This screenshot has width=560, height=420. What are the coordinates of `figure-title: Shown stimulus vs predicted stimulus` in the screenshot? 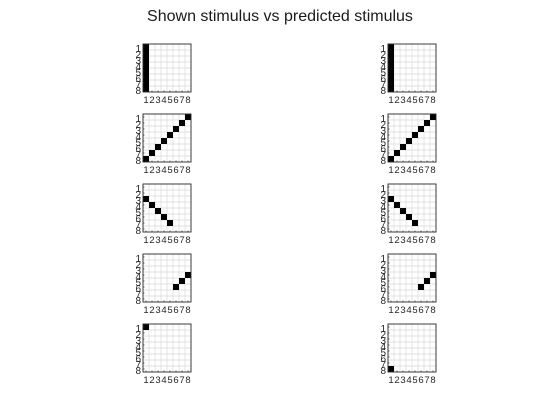 It's located at (280, 16).